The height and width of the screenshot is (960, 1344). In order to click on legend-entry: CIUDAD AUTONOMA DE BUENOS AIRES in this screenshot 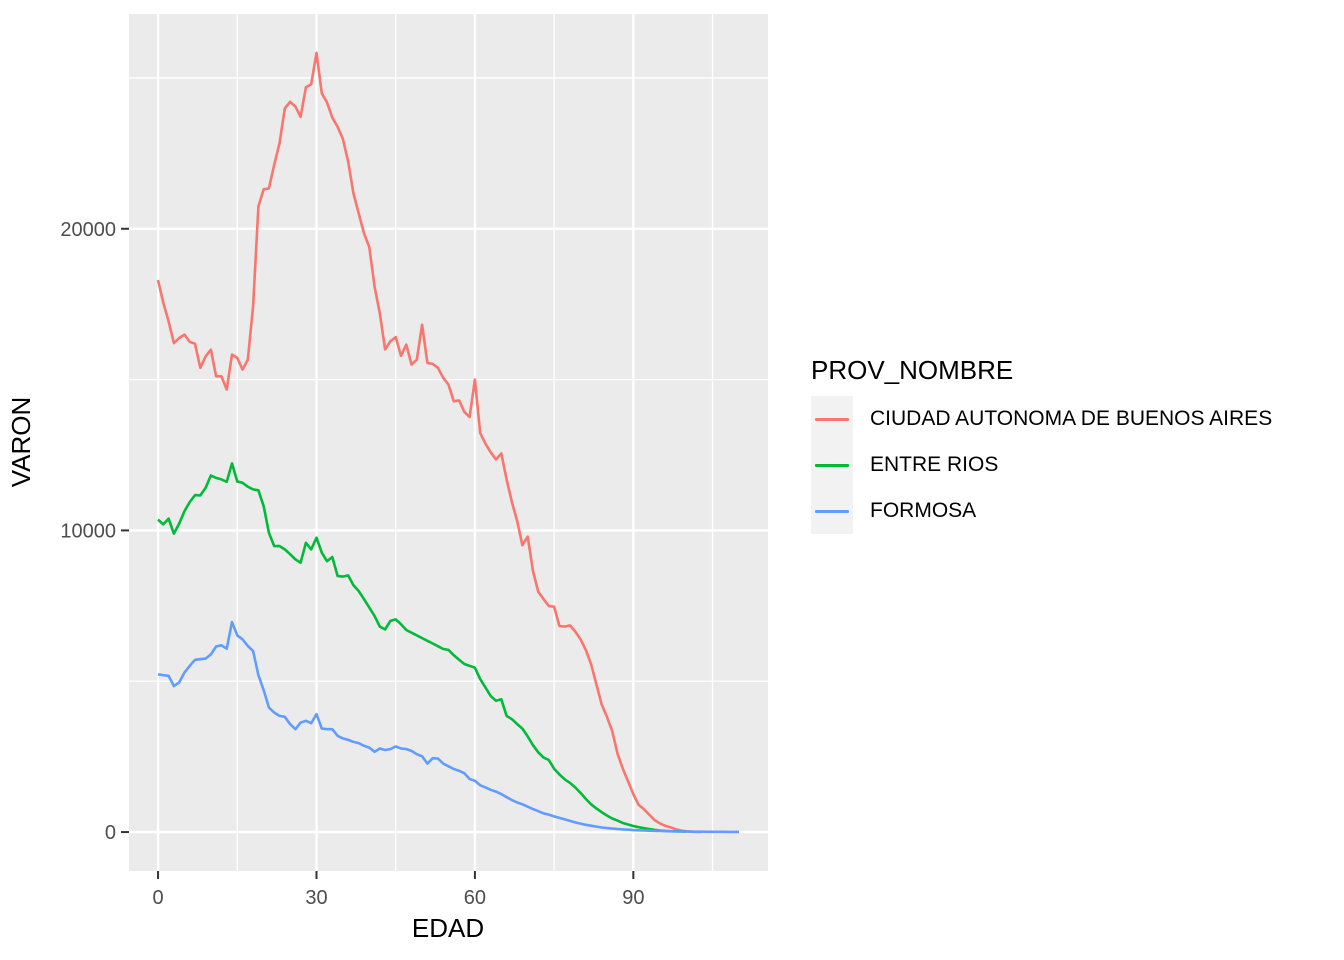, I will do `click(1041, 419)`.